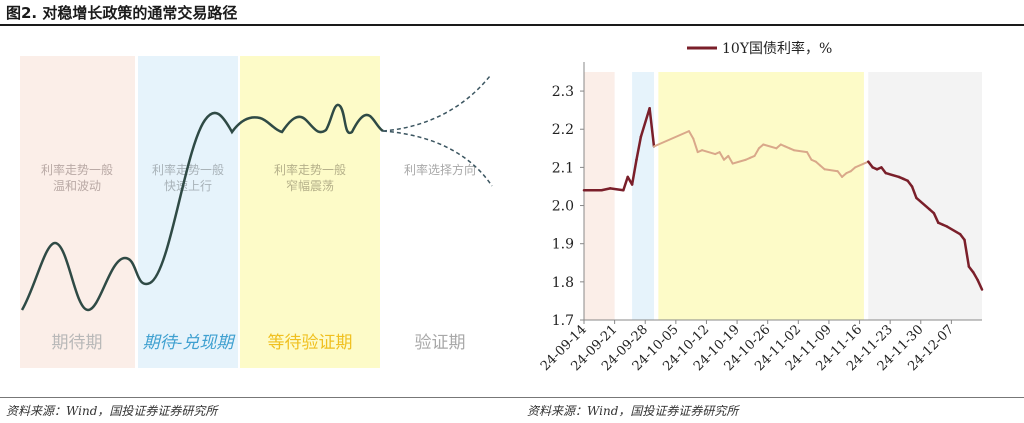 The height and width of the screenshot is (423, 1024). Describe the element at coordinates (436, 103) in the screenshot. I see `rate-path-up-dashed` at that location.